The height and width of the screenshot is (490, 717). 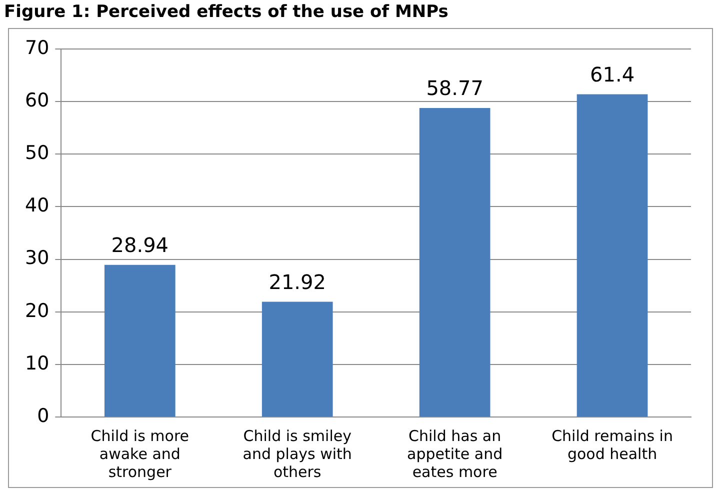 What do you see at coordinates (297, 282) in the screenshot?
I see `data-label: 21.92` at bounding box center [297, 282].